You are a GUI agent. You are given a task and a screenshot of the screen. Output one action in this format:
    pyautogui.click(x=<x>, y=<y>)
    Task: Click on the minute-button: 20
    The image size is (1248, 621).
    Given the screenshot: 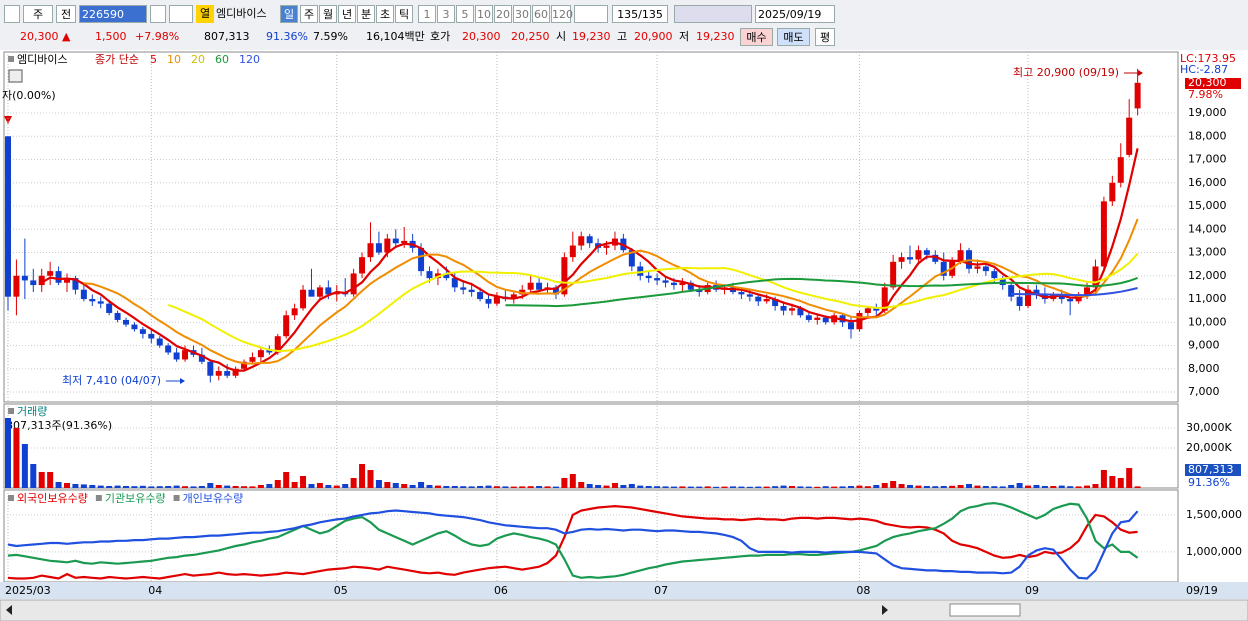 What is the action you would take?
    pyautogui.click(x=503, y=14)
    